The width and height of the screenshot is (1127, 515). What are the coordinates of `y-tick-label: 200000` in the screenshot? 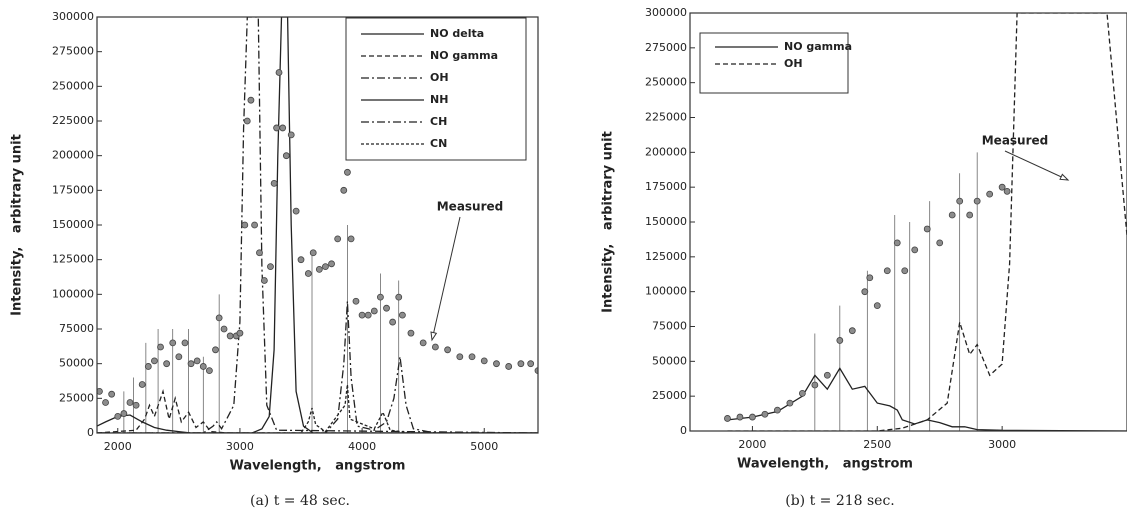 It's located at (666, 151).